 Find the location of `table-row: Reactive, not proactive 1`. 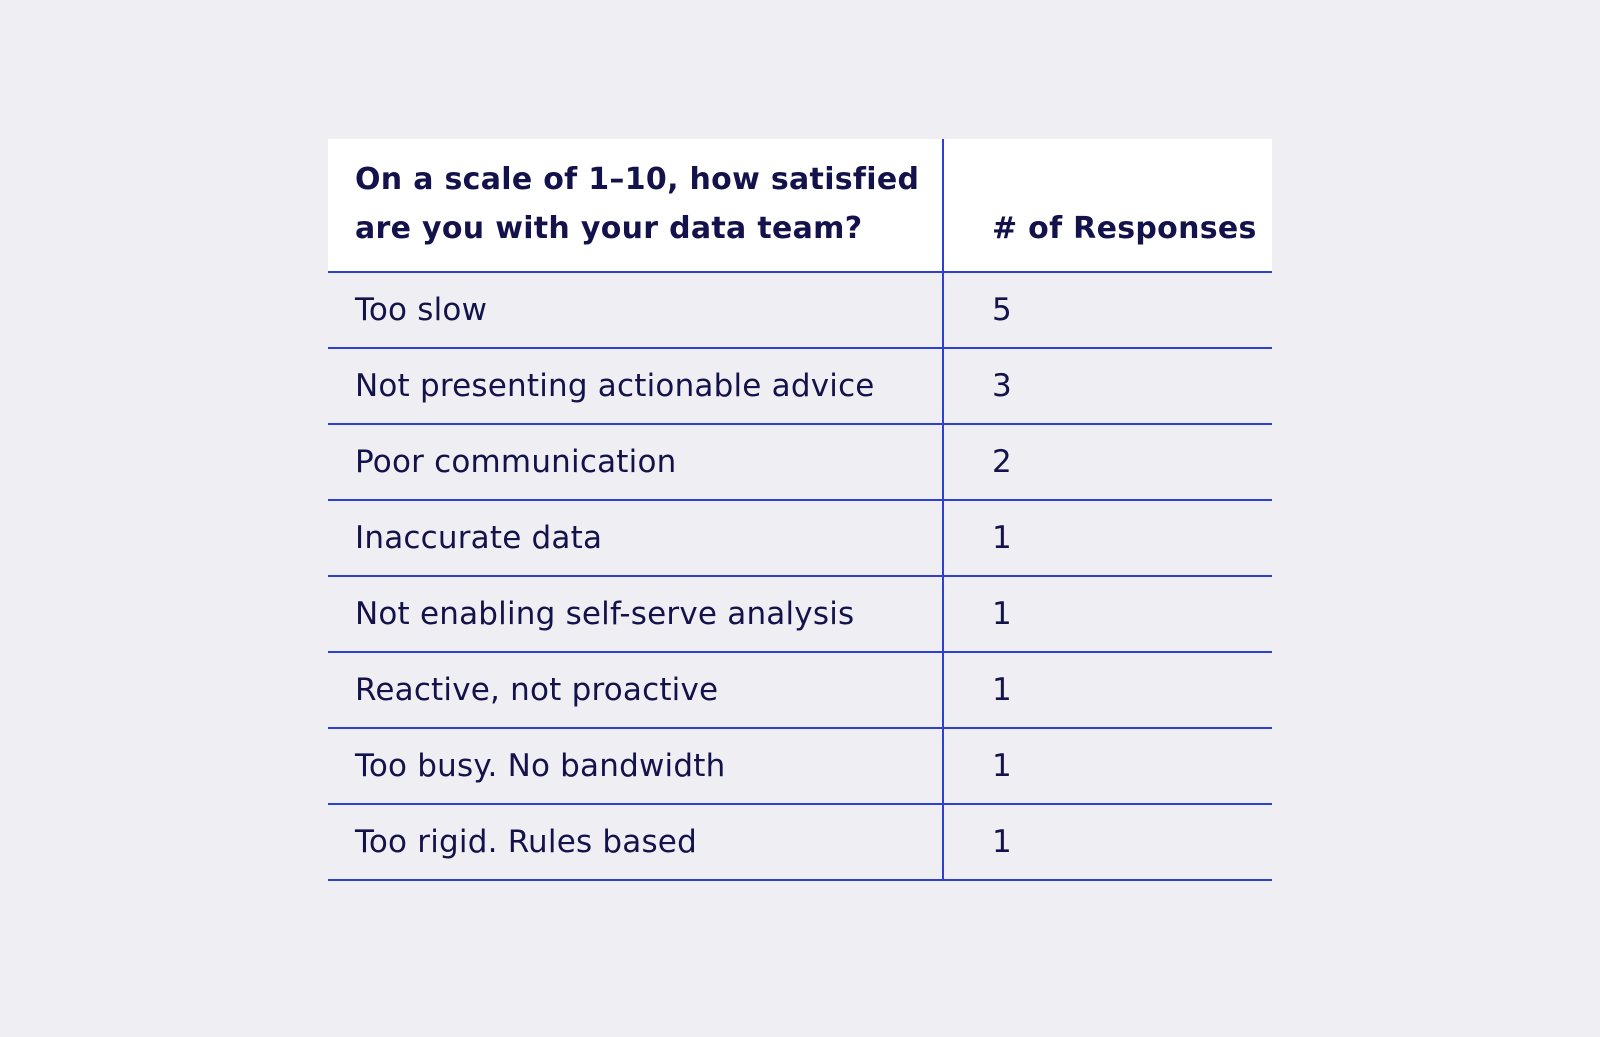

table-row: Reactive, not proactive 1 is located at coordinates (800, 690).